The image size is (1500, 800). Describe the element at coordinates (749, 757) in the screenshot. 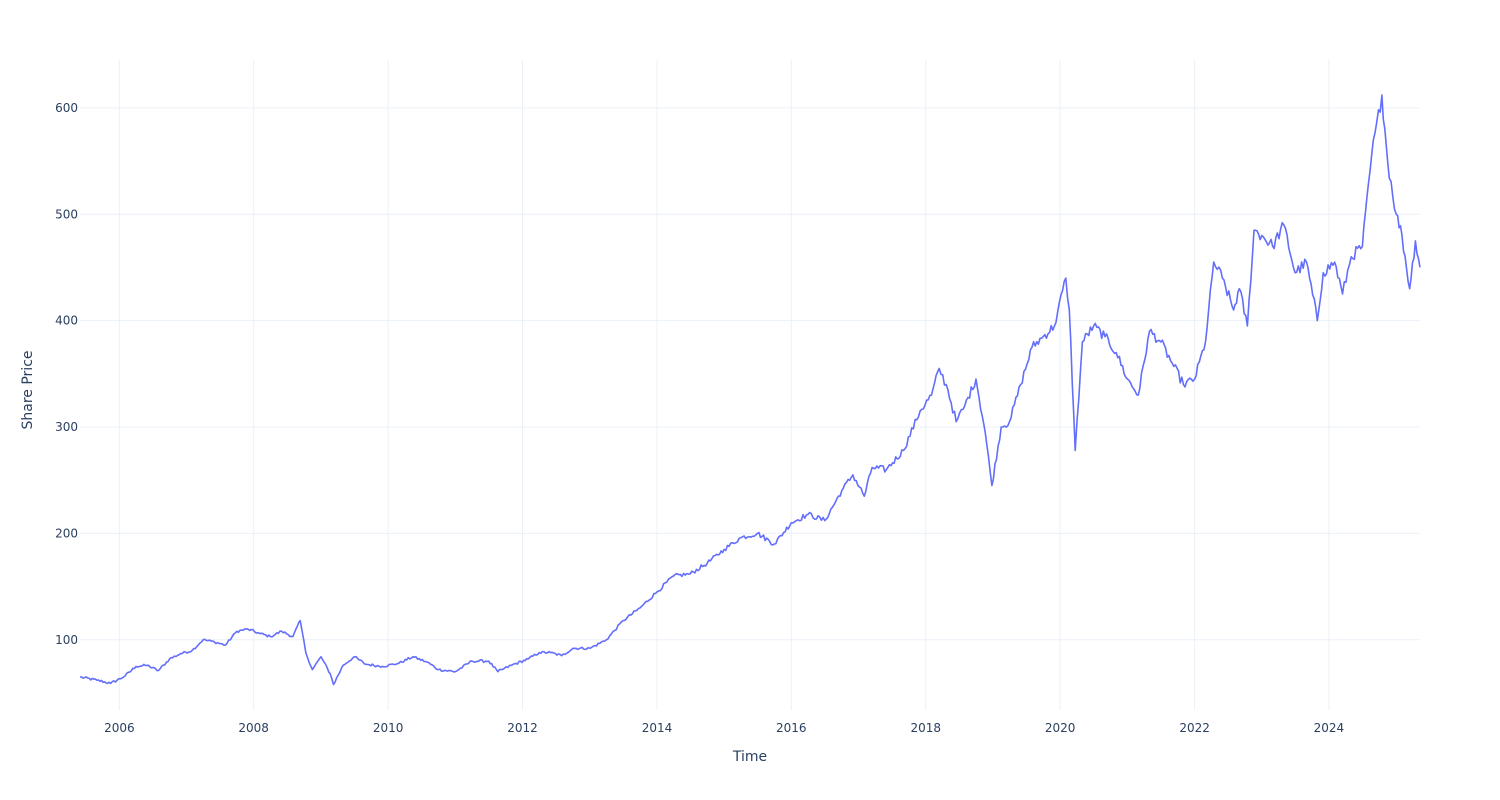

I see `x-axis-title: Time` at that location.